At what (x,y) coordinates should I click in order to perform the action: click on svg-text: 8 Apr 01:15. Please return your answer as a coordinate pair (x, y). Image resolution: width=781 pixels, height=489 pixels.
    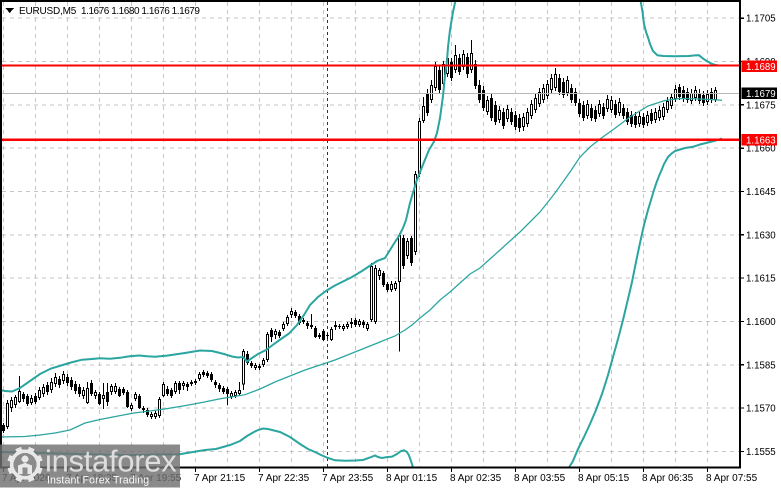
    Looking at the image, I should click on (412, 478).